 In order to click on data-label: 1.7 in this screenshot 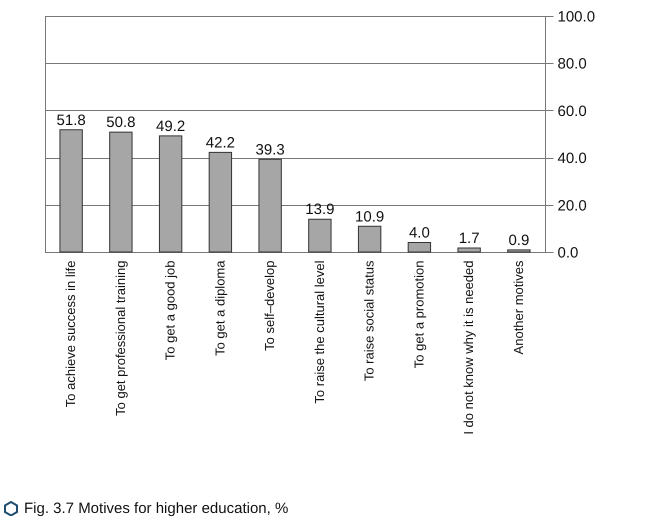, I will do `click(469, 238)`.